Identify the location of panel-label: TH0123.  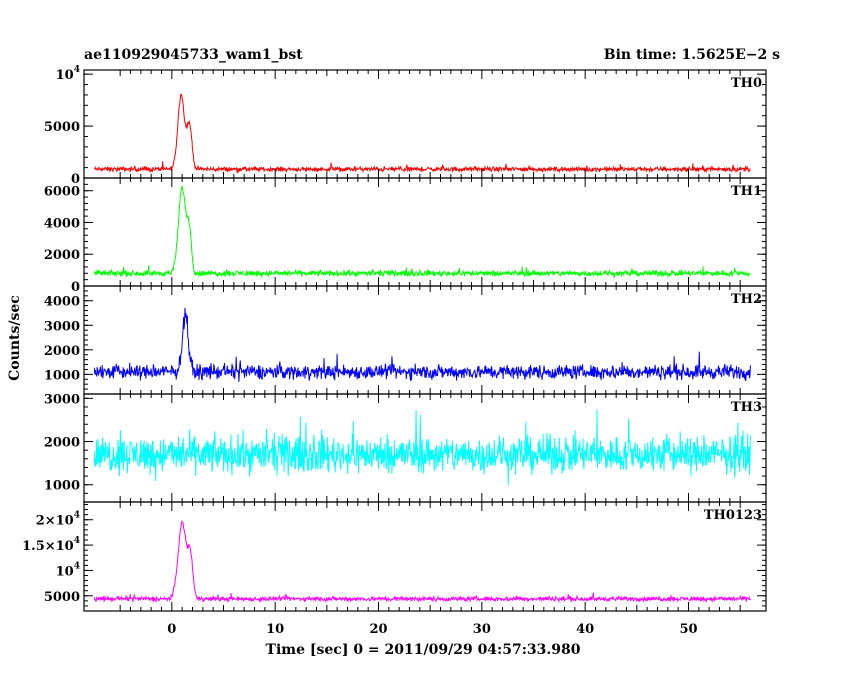
(733, 515).